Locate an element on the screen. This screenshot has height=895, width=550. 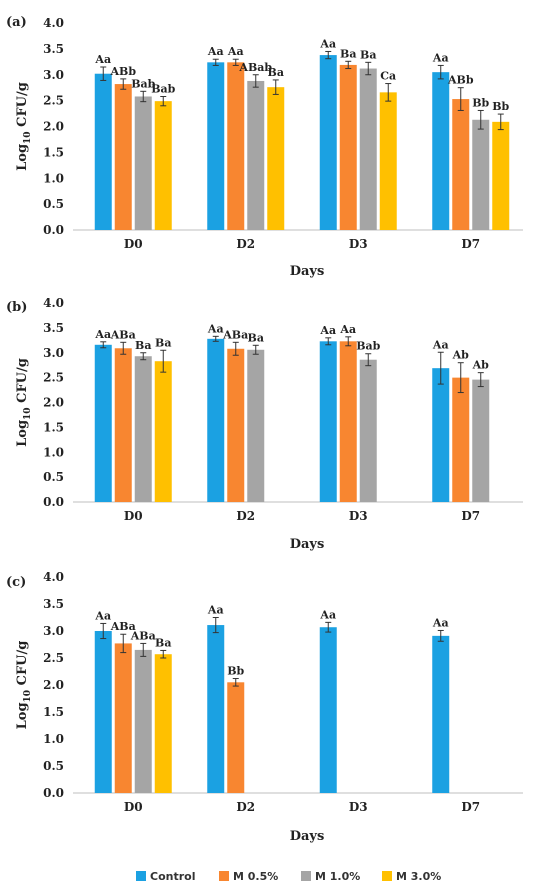
legend-label: Control is located at coordinates (172, 876).